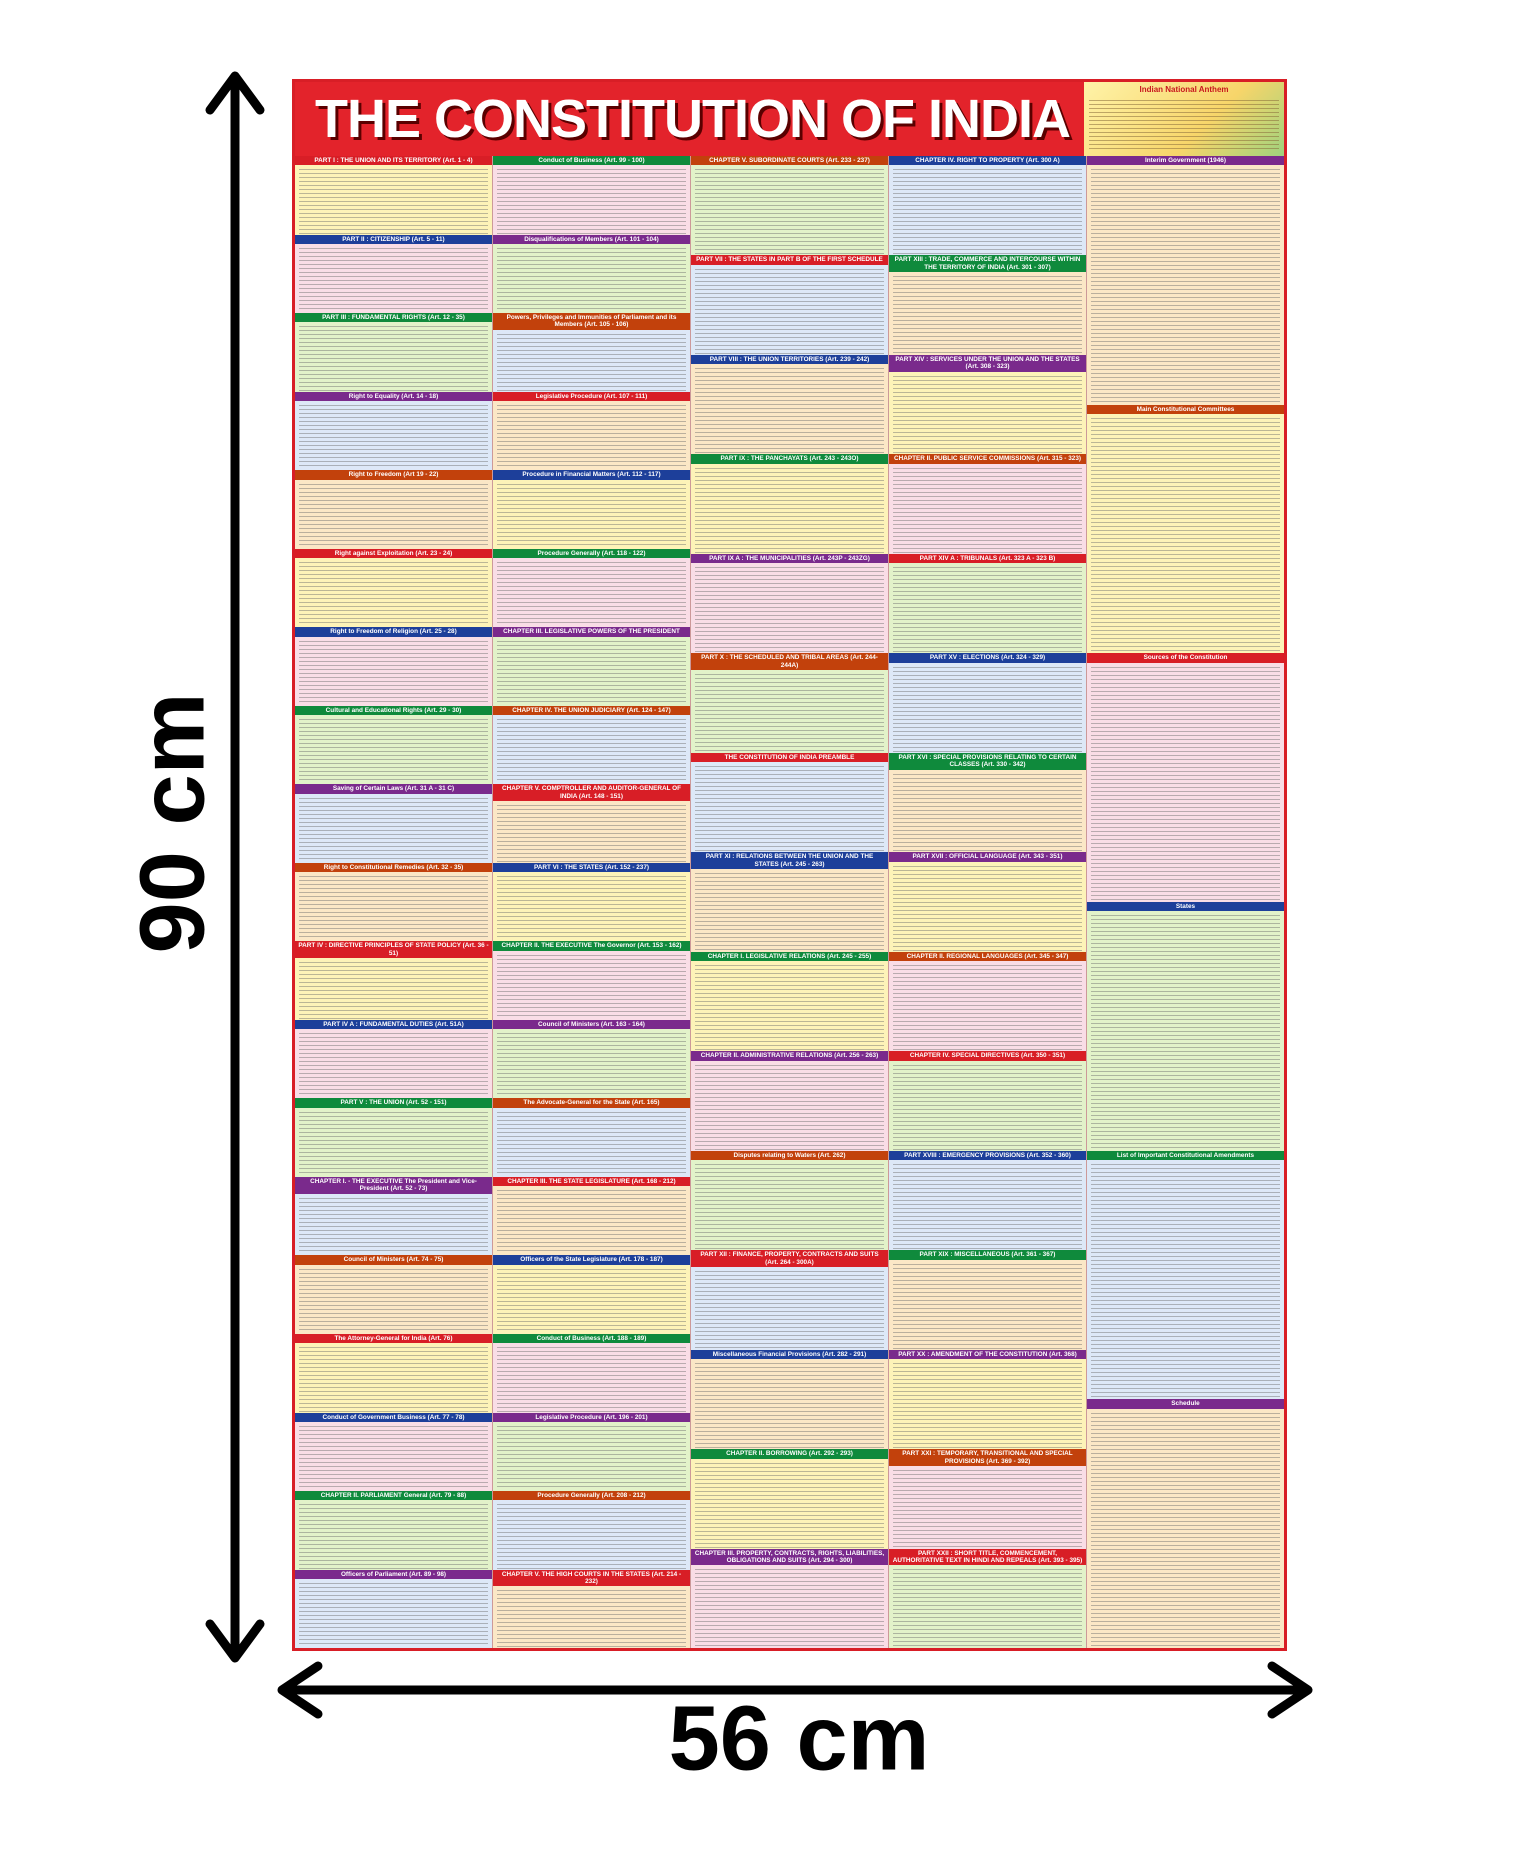 The width and height of the screenshot is (1526, 1863). I want to click on section-heading: Conduct of Business (Art. 99 - 100), so click(591, 161).